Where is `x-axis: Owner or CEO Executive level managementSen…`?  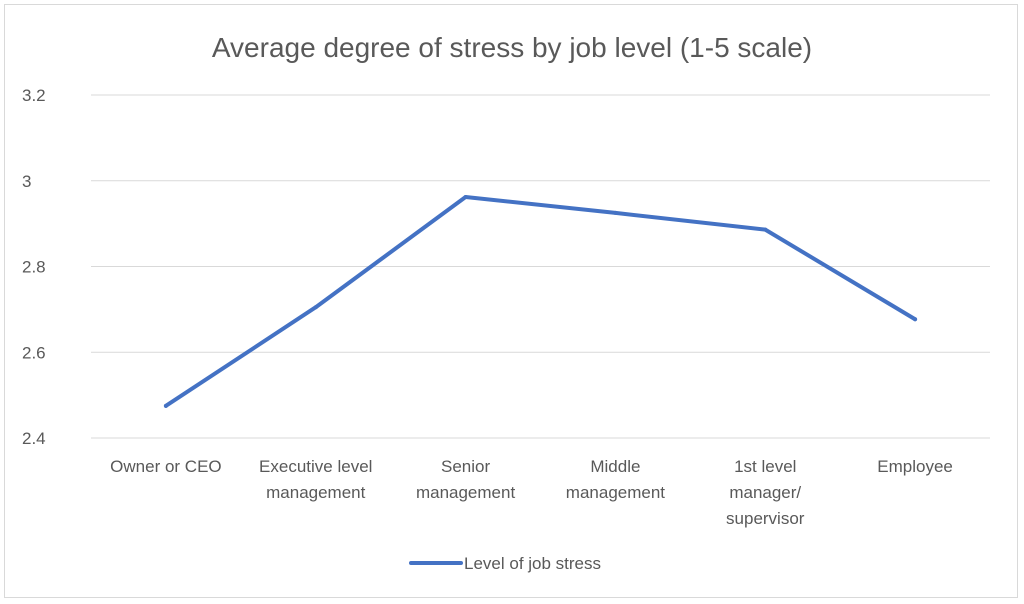
x-axis: Owner or CEO Executive level managementSen… is located at coordinates (531, 492).